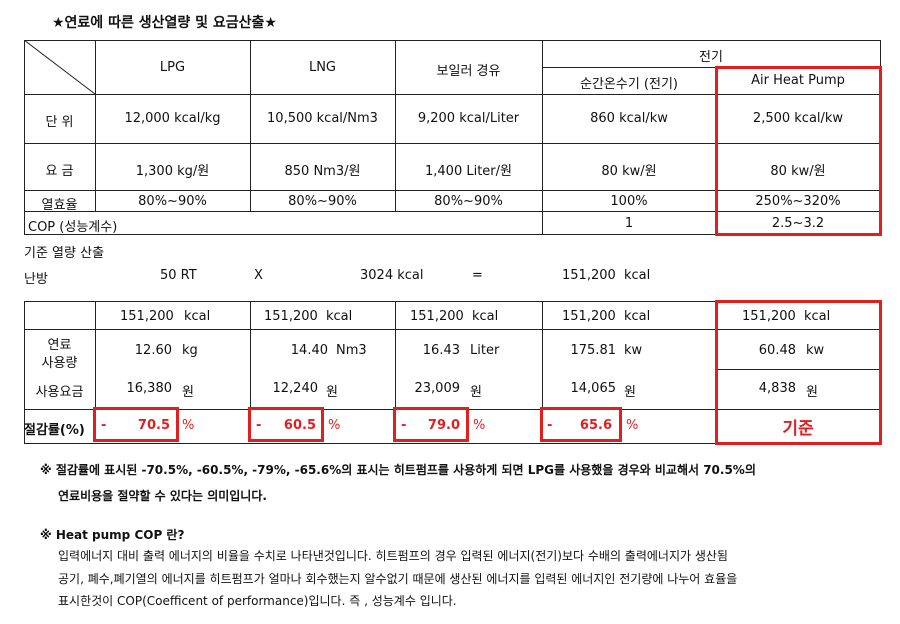 Image resolution: width=900 pixels, height=624 pixels. What do you see at coordinates (798, 201) in the screenshot?
I see `efficiency-heatpump: 250%~320%` at bounding box center [798, 201].